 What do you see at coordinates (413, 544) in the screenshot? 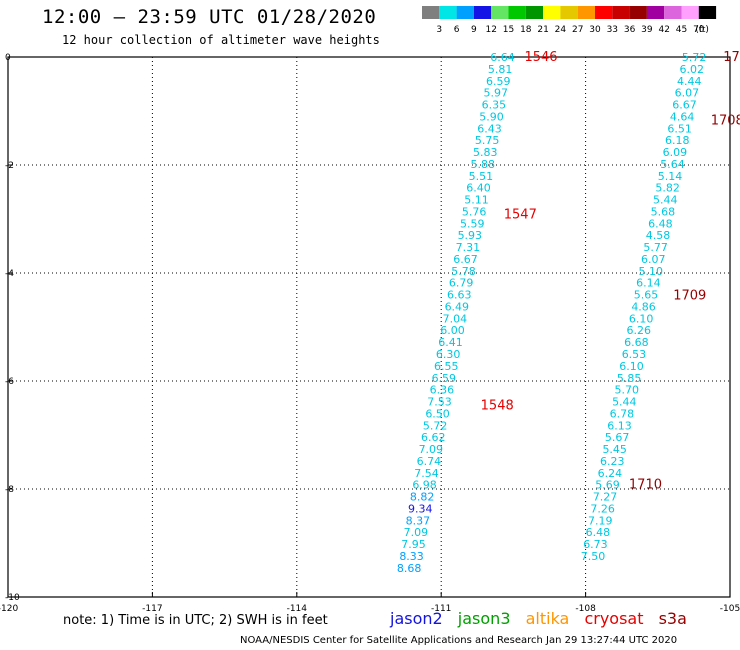
I see `swh-value-label: 7.95` at bounding box center [413, 544].